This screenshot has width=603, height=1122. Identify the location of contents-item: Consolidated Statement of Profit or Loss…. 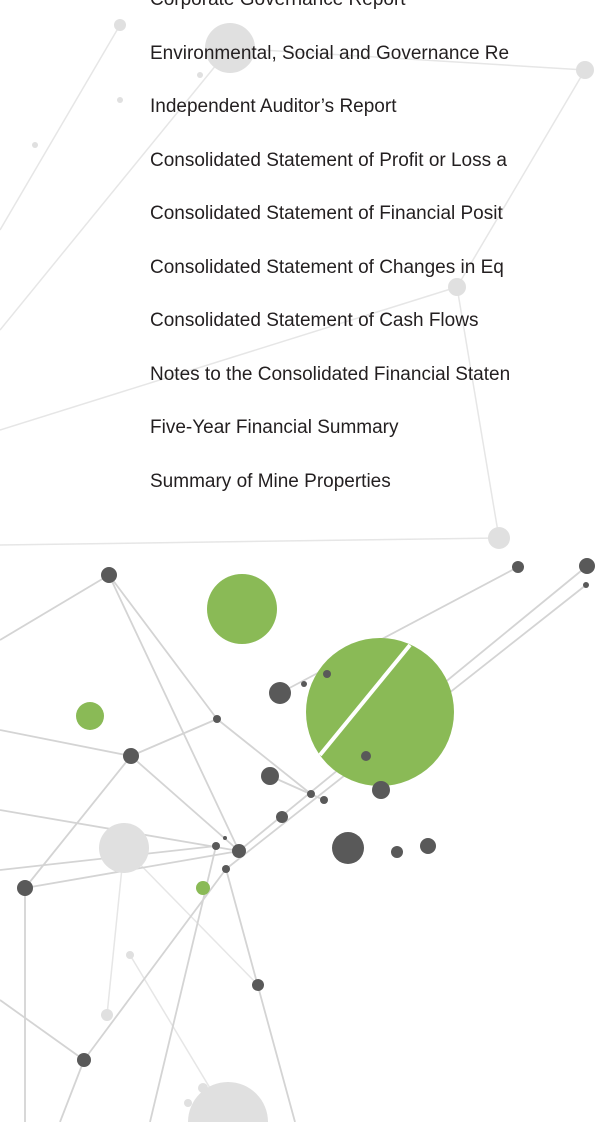
(328, 160).